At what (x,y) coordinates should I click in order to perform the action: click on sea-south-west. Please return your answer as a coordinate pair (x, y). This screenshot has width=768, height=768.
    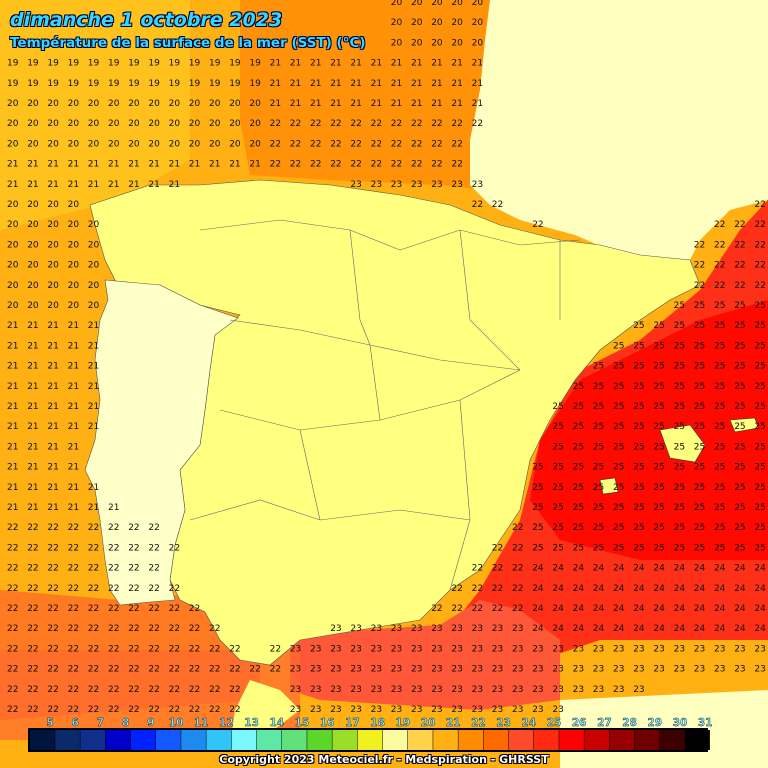
    Looking at the image, I should click on (150, 695).